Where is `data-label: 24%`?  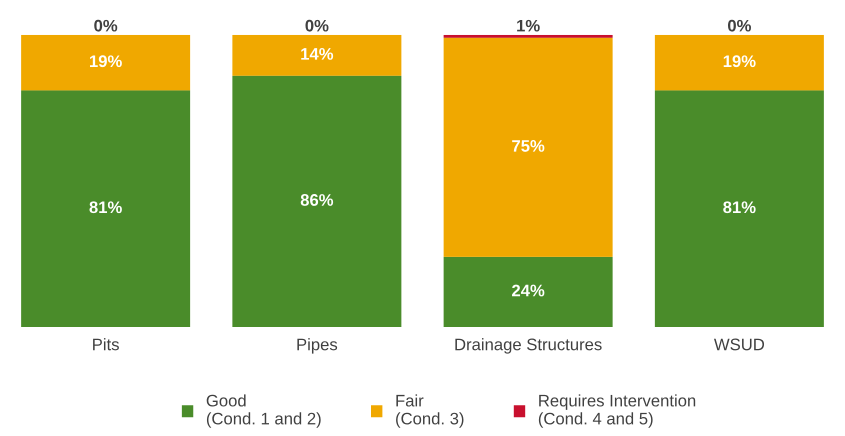 data-label: 24% is located at coordinates (528, 290).